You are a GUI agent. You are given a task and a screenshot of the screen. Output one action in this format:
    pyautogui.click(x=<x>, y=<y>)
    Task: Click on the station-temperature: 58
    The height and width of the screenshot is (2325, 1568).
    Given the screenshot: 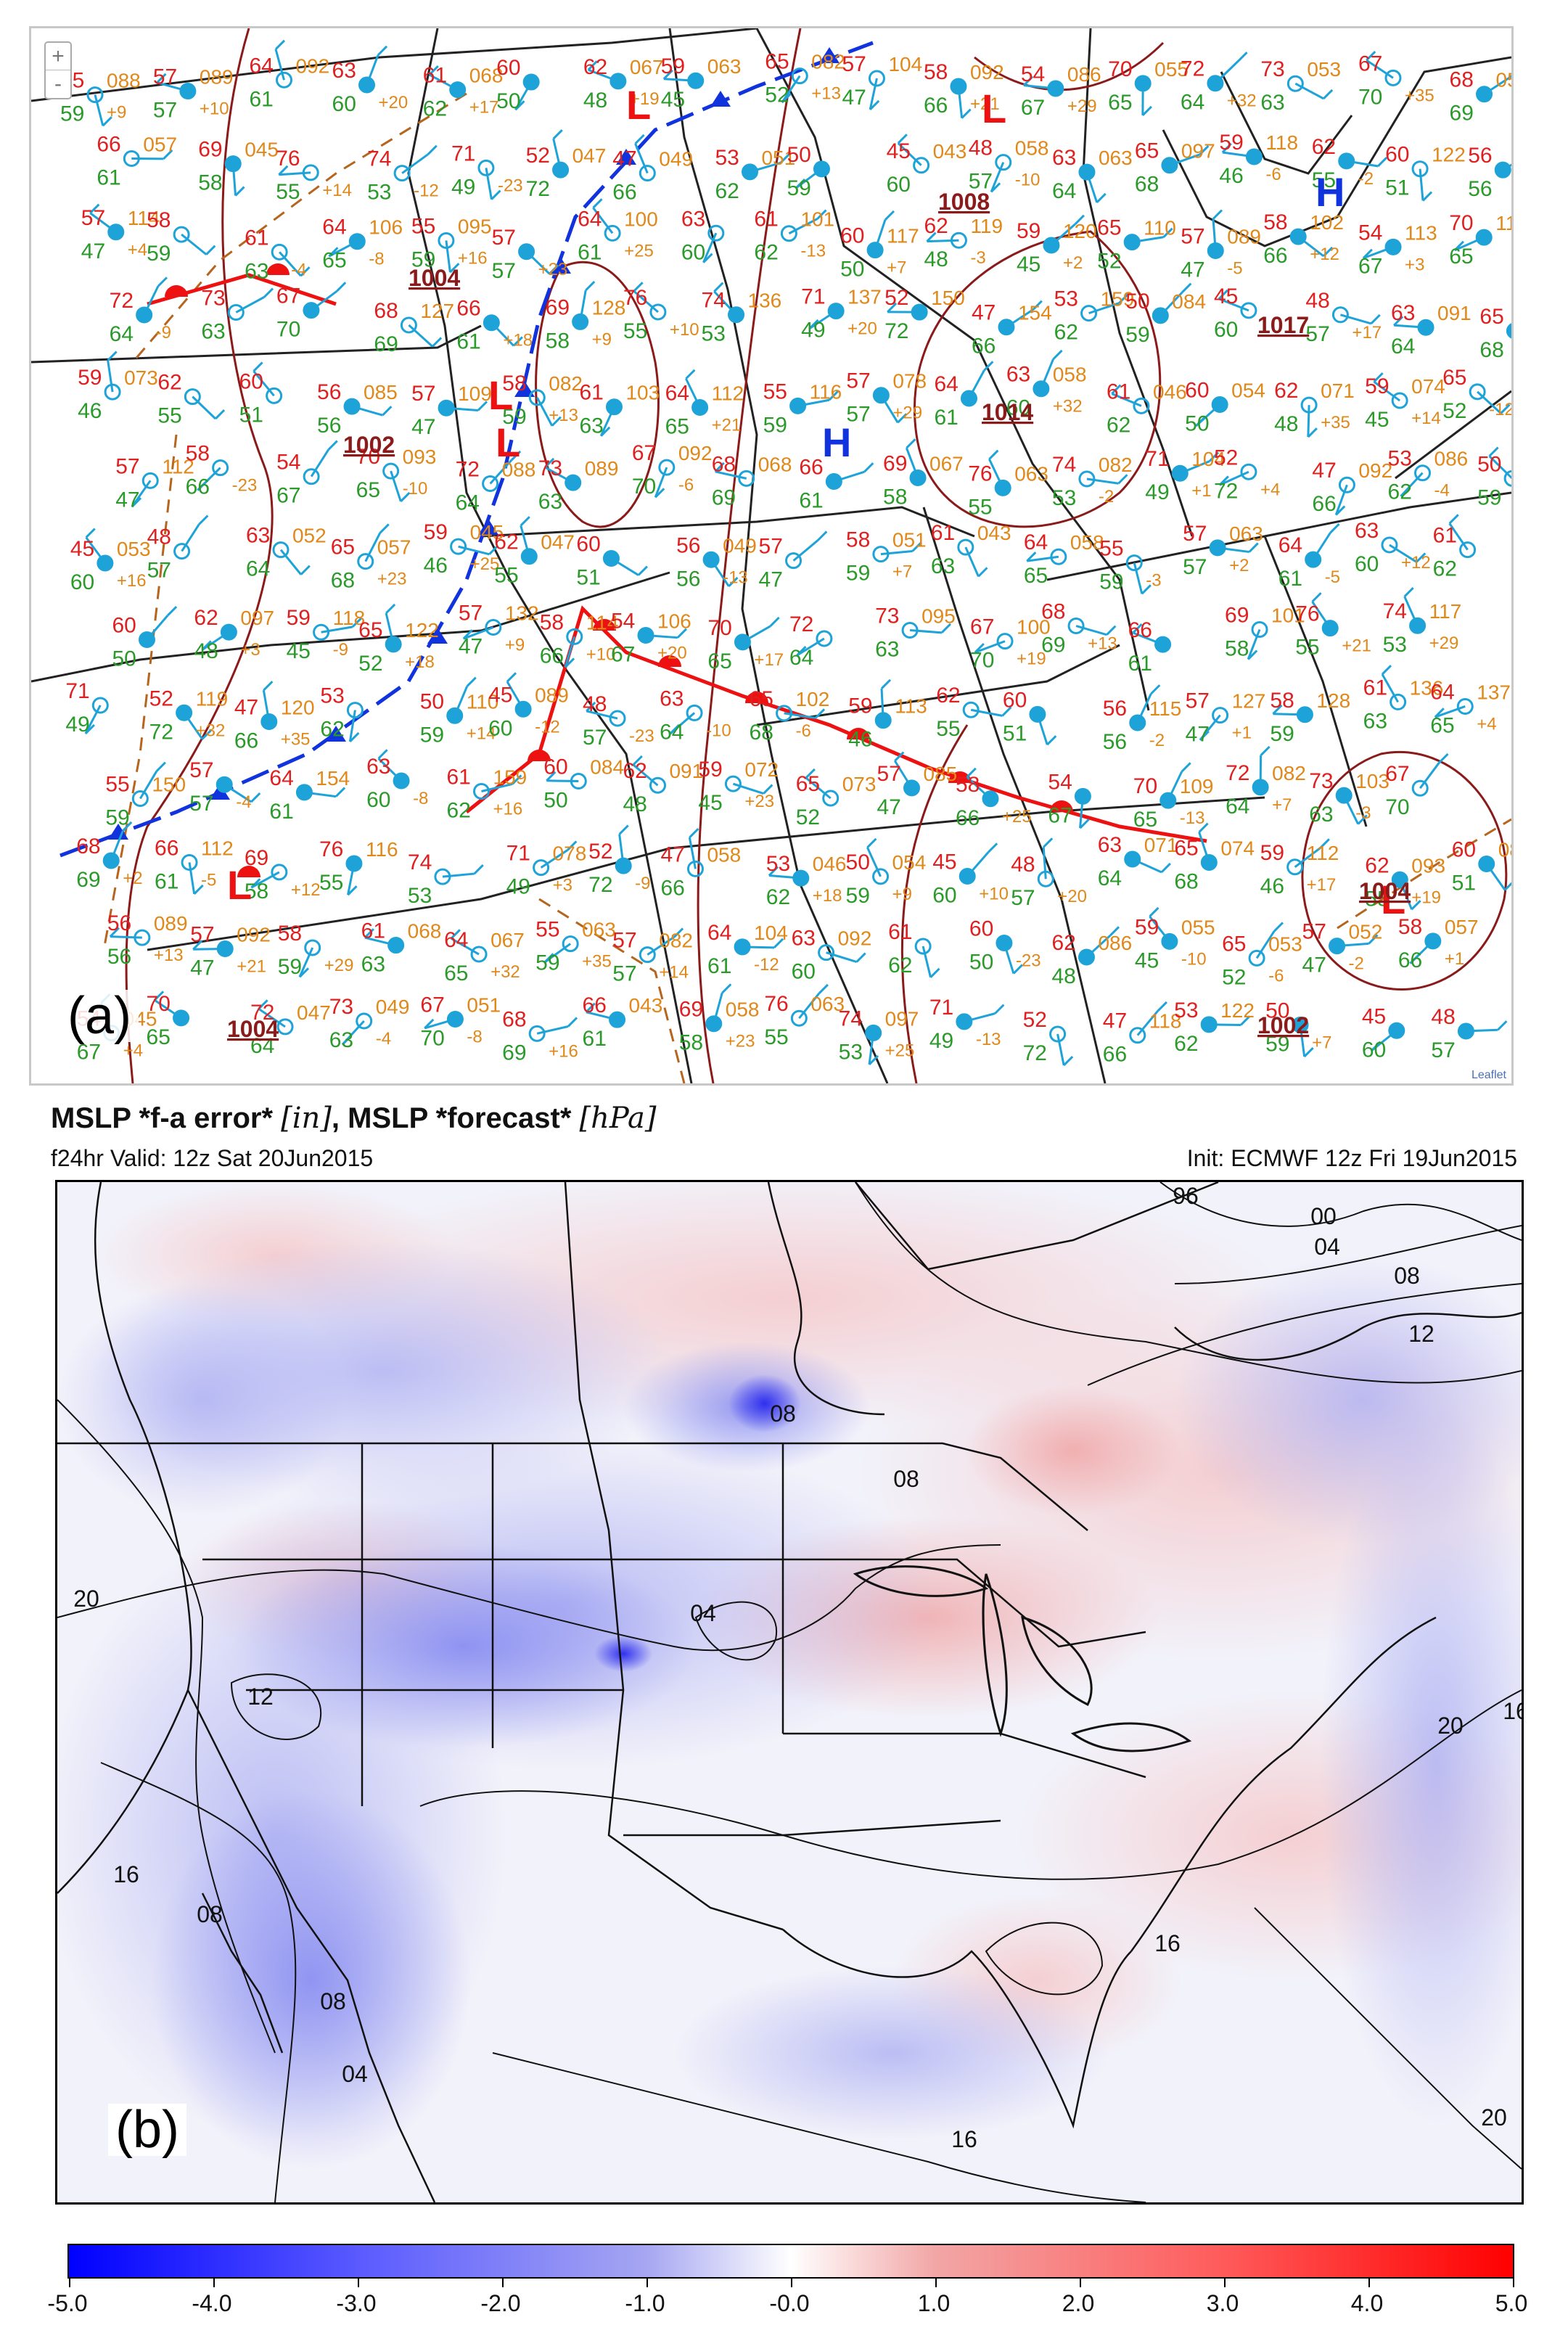 What is the action you would take?
    pyautogui.click(x=1410, y=927)
    